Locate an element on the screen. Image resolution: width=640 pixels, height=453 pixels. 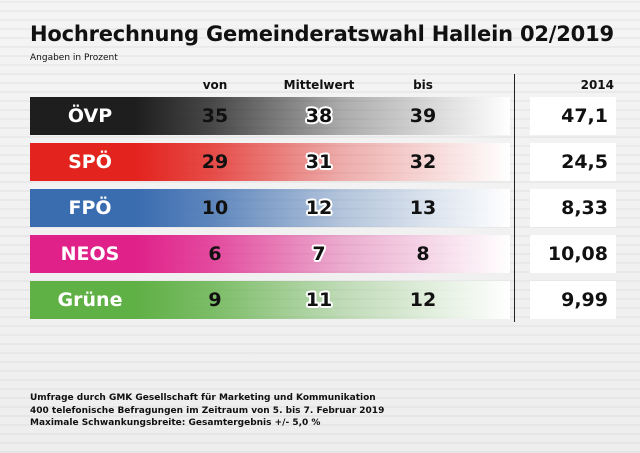
table-row: FPÖ 10 12 13 8,33 is located at coordinates (324, 208).